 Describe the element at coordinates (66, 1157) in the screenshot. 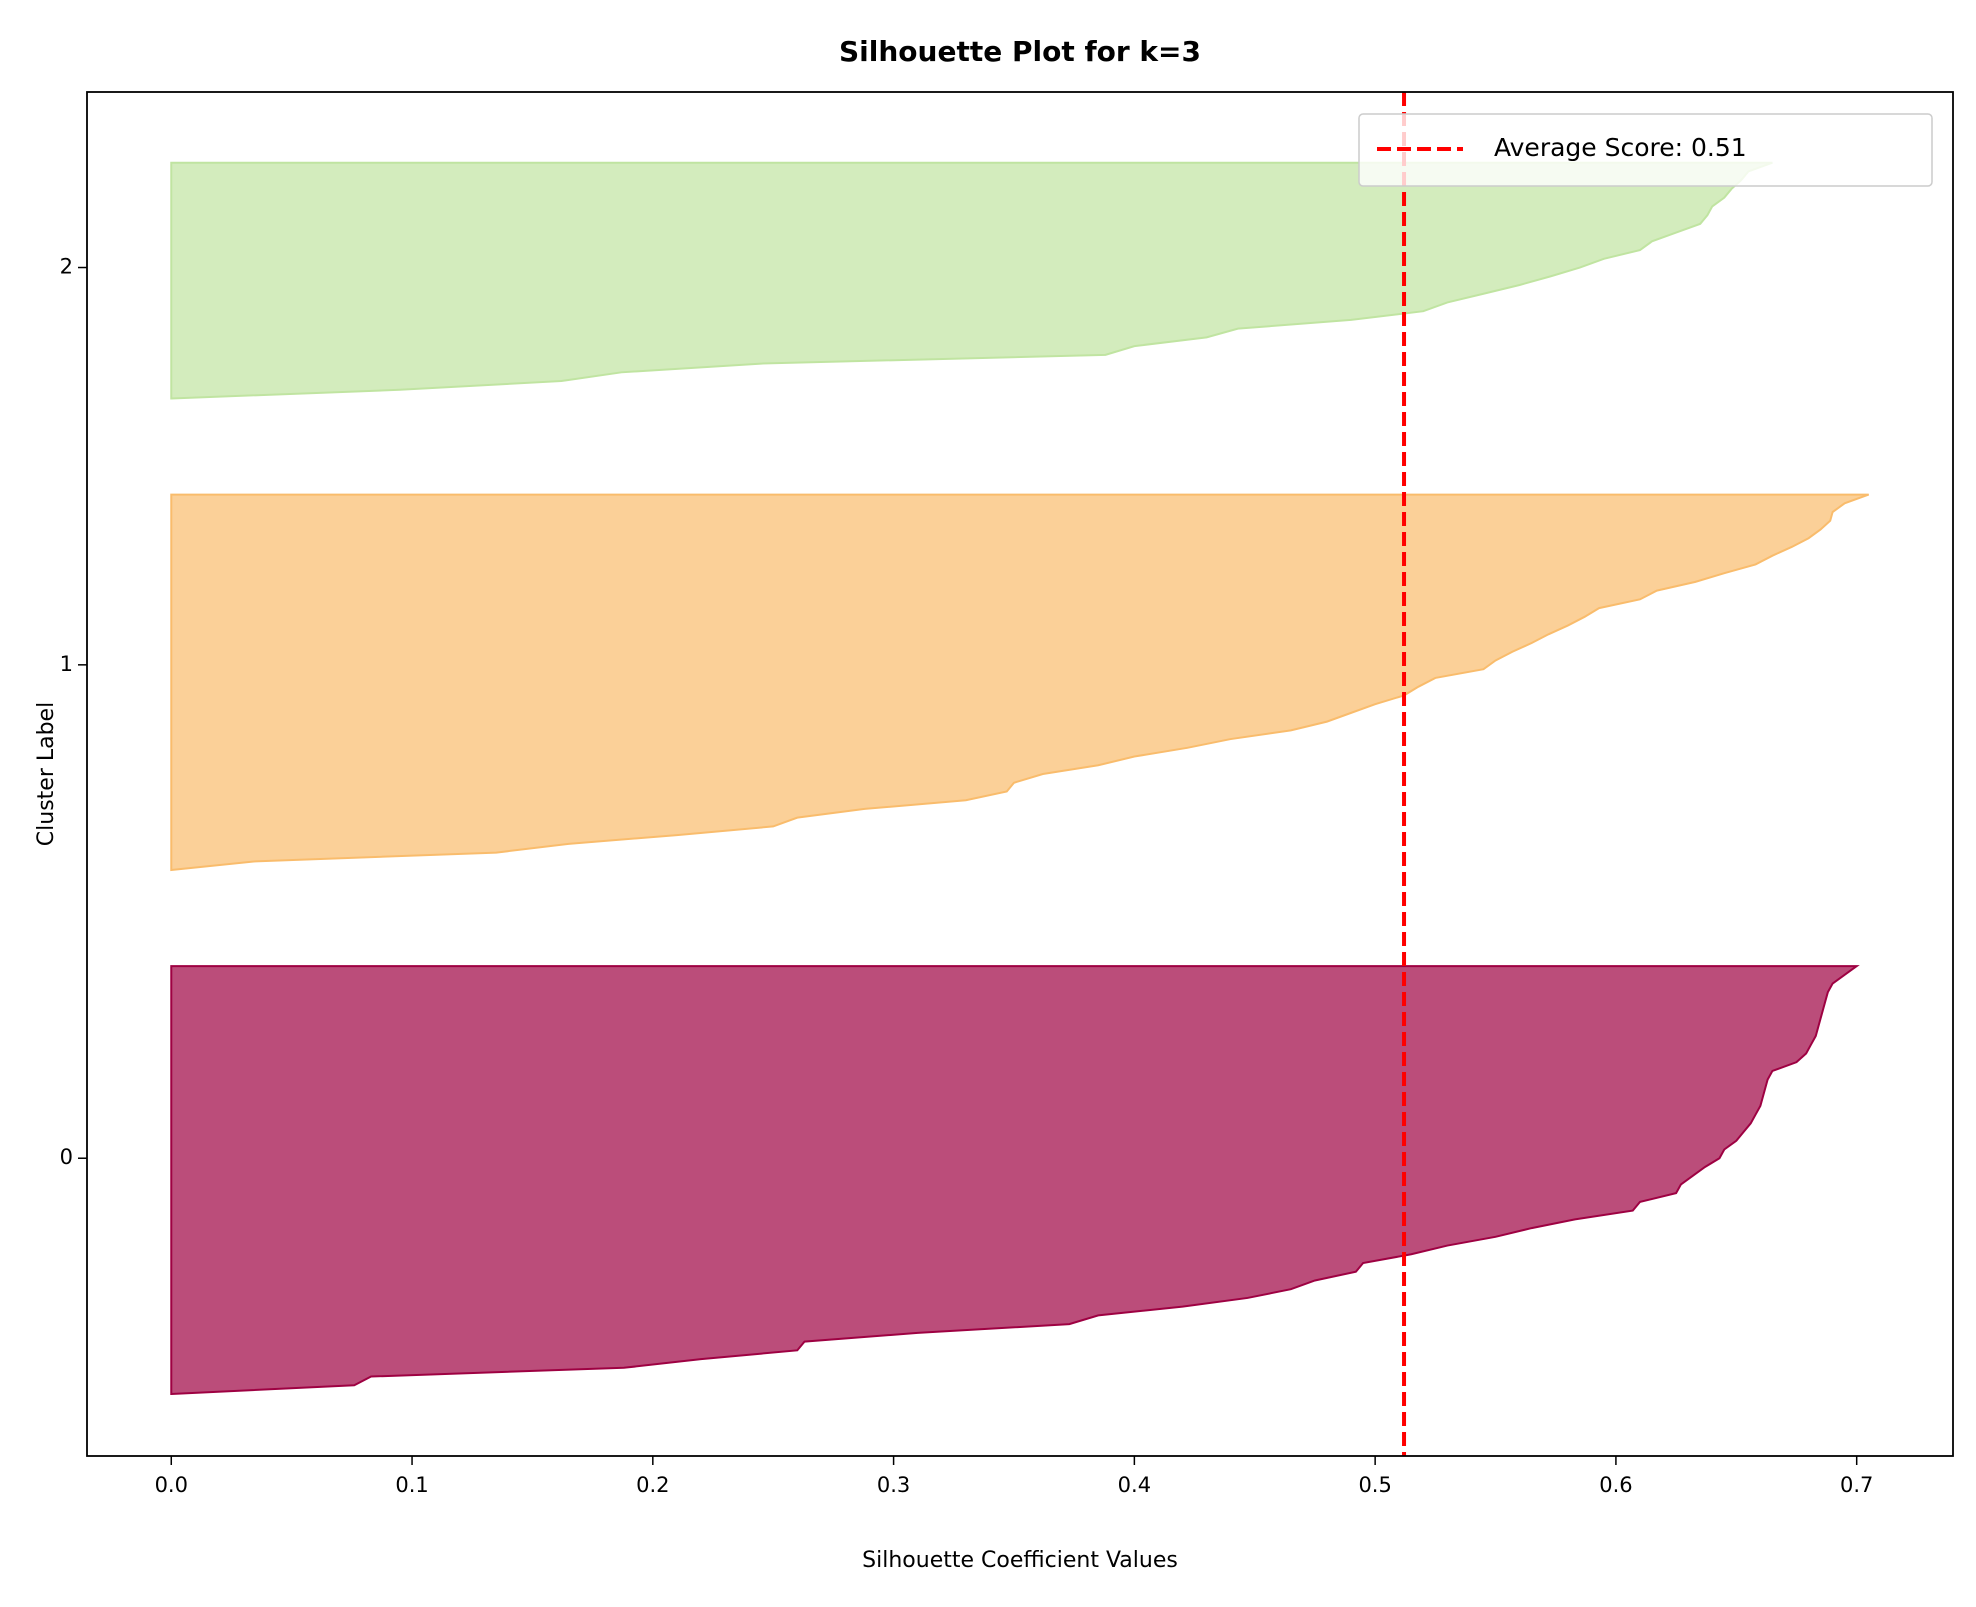

I see `y-tick-label: 0` at that location.